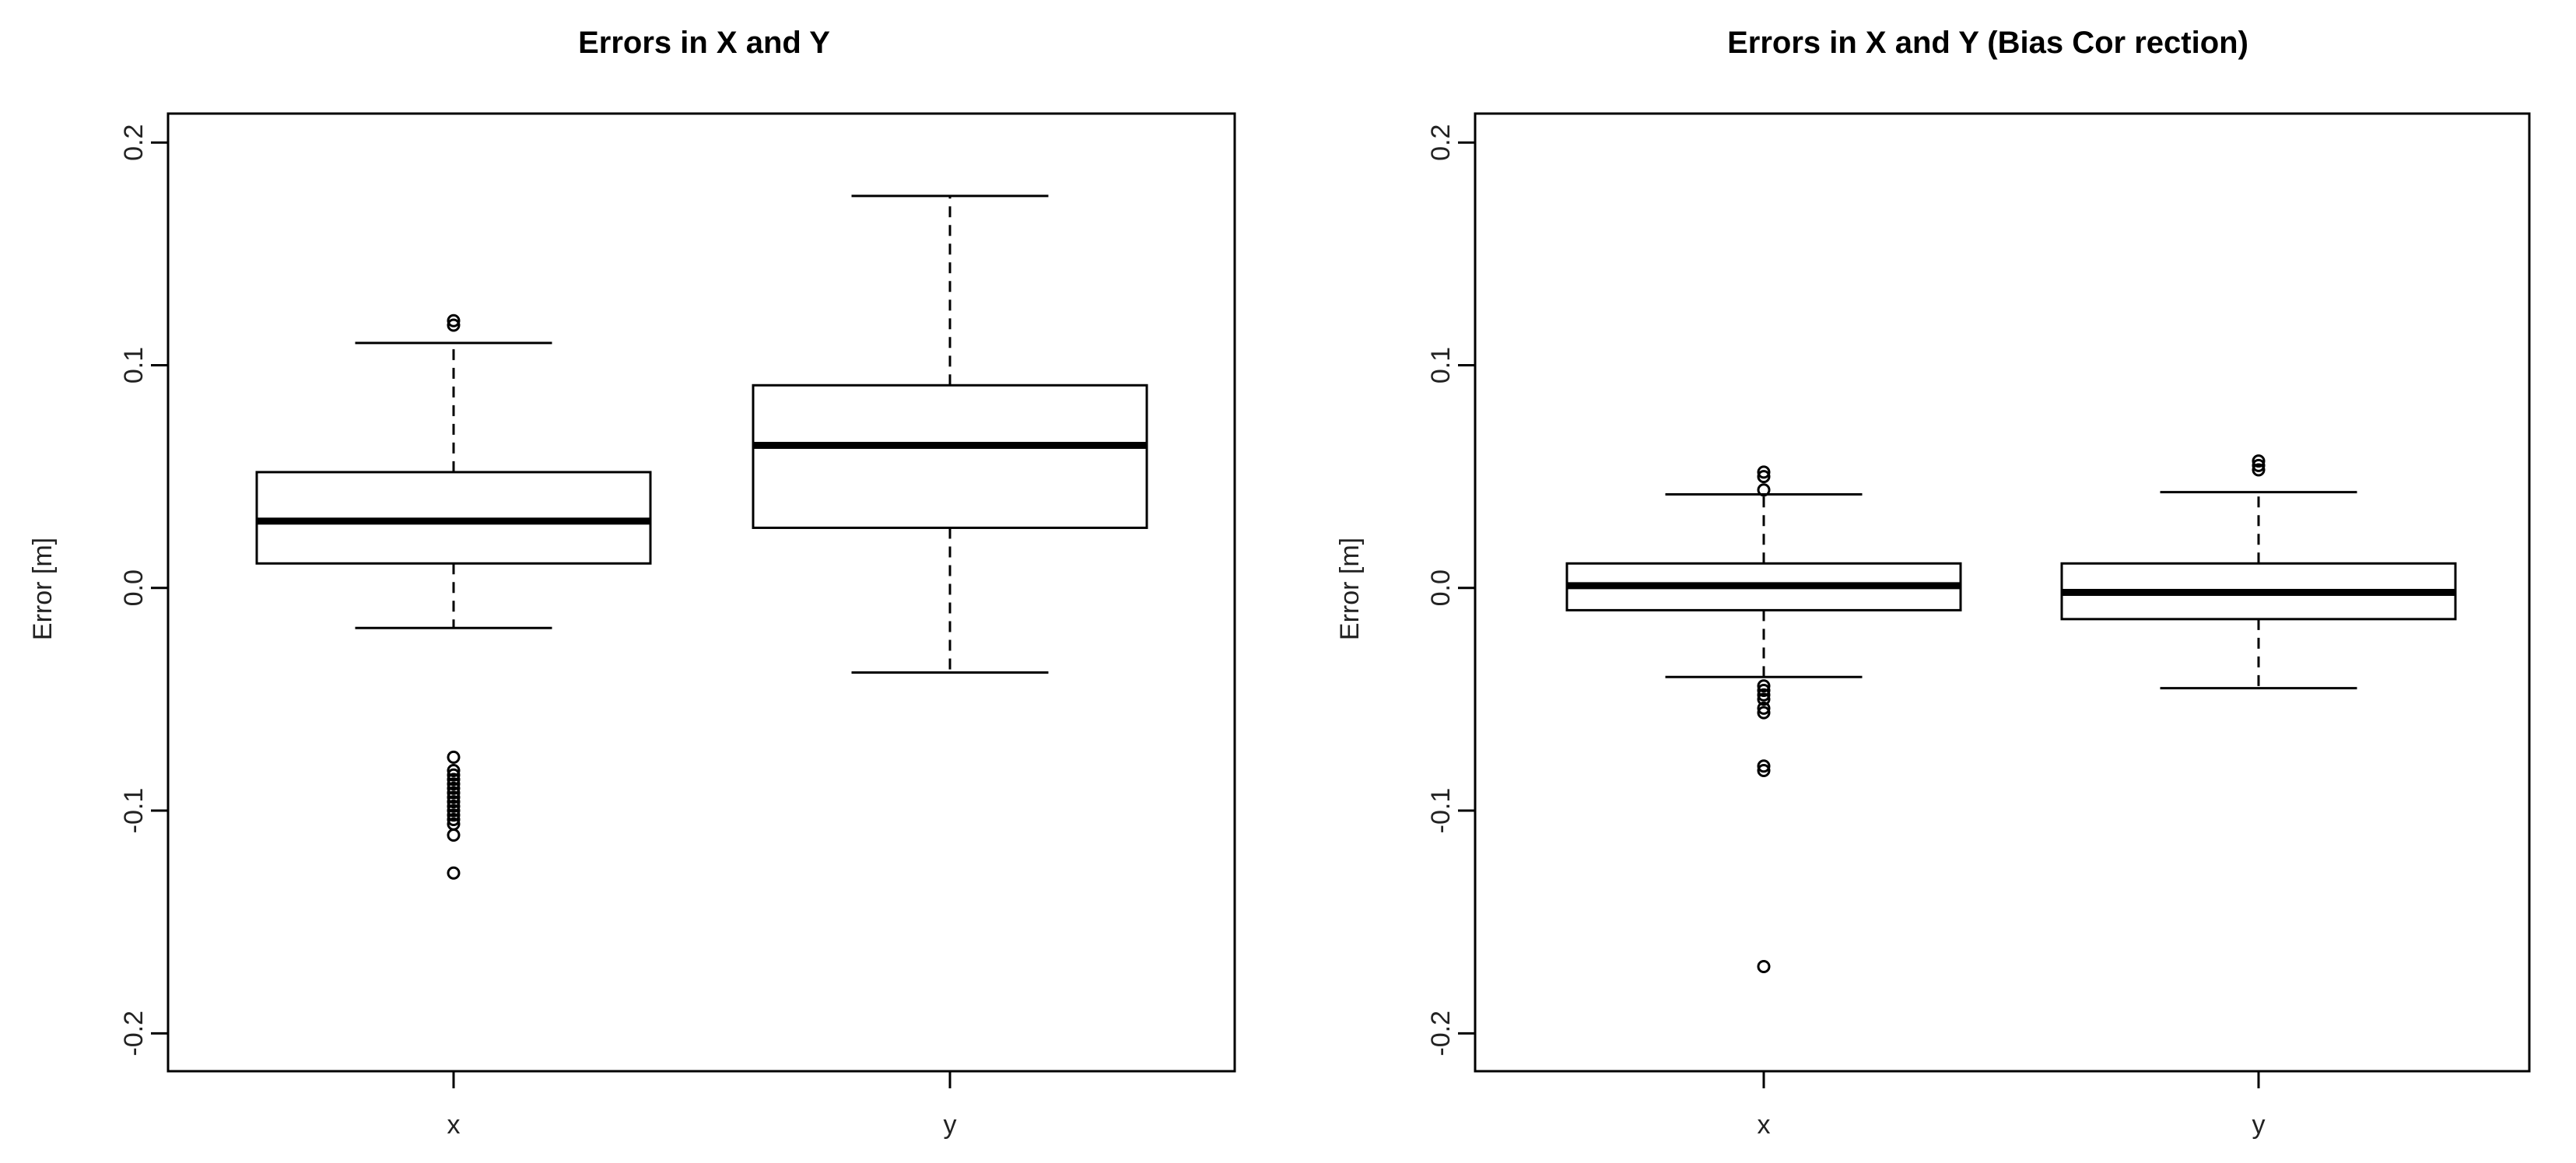 The height and width of the screenshot is (1163, 2576). What do you see at coordinates (1988, 43) in the screenshot?
I see `chart-title: Errors in X and Y (Bias Cor rection)` at bounding box center [1988, 43].